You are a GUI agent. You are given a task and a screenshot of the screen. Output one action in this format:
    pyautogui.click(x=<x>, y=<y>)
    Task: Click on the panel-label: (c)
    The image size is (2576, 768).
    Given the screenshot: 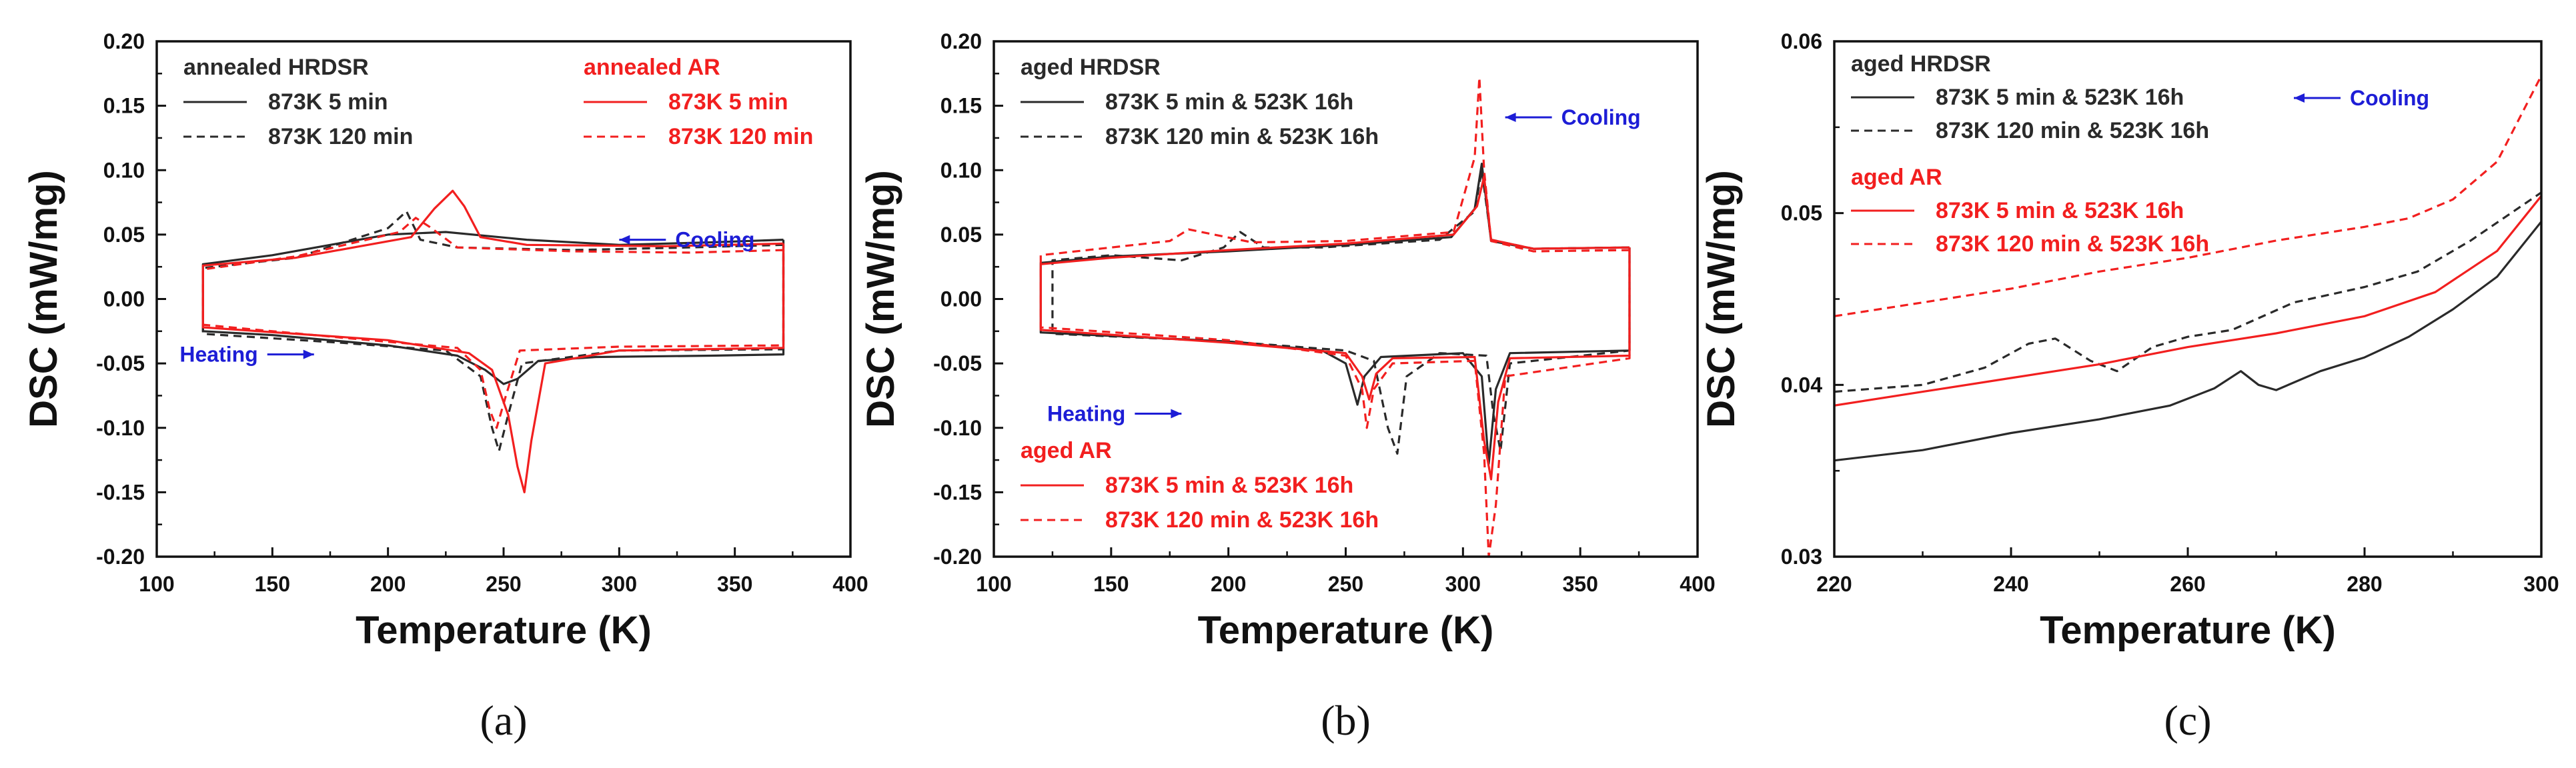 What is the action you would take?
    pyautogui.click(x=2187, y=720)
    